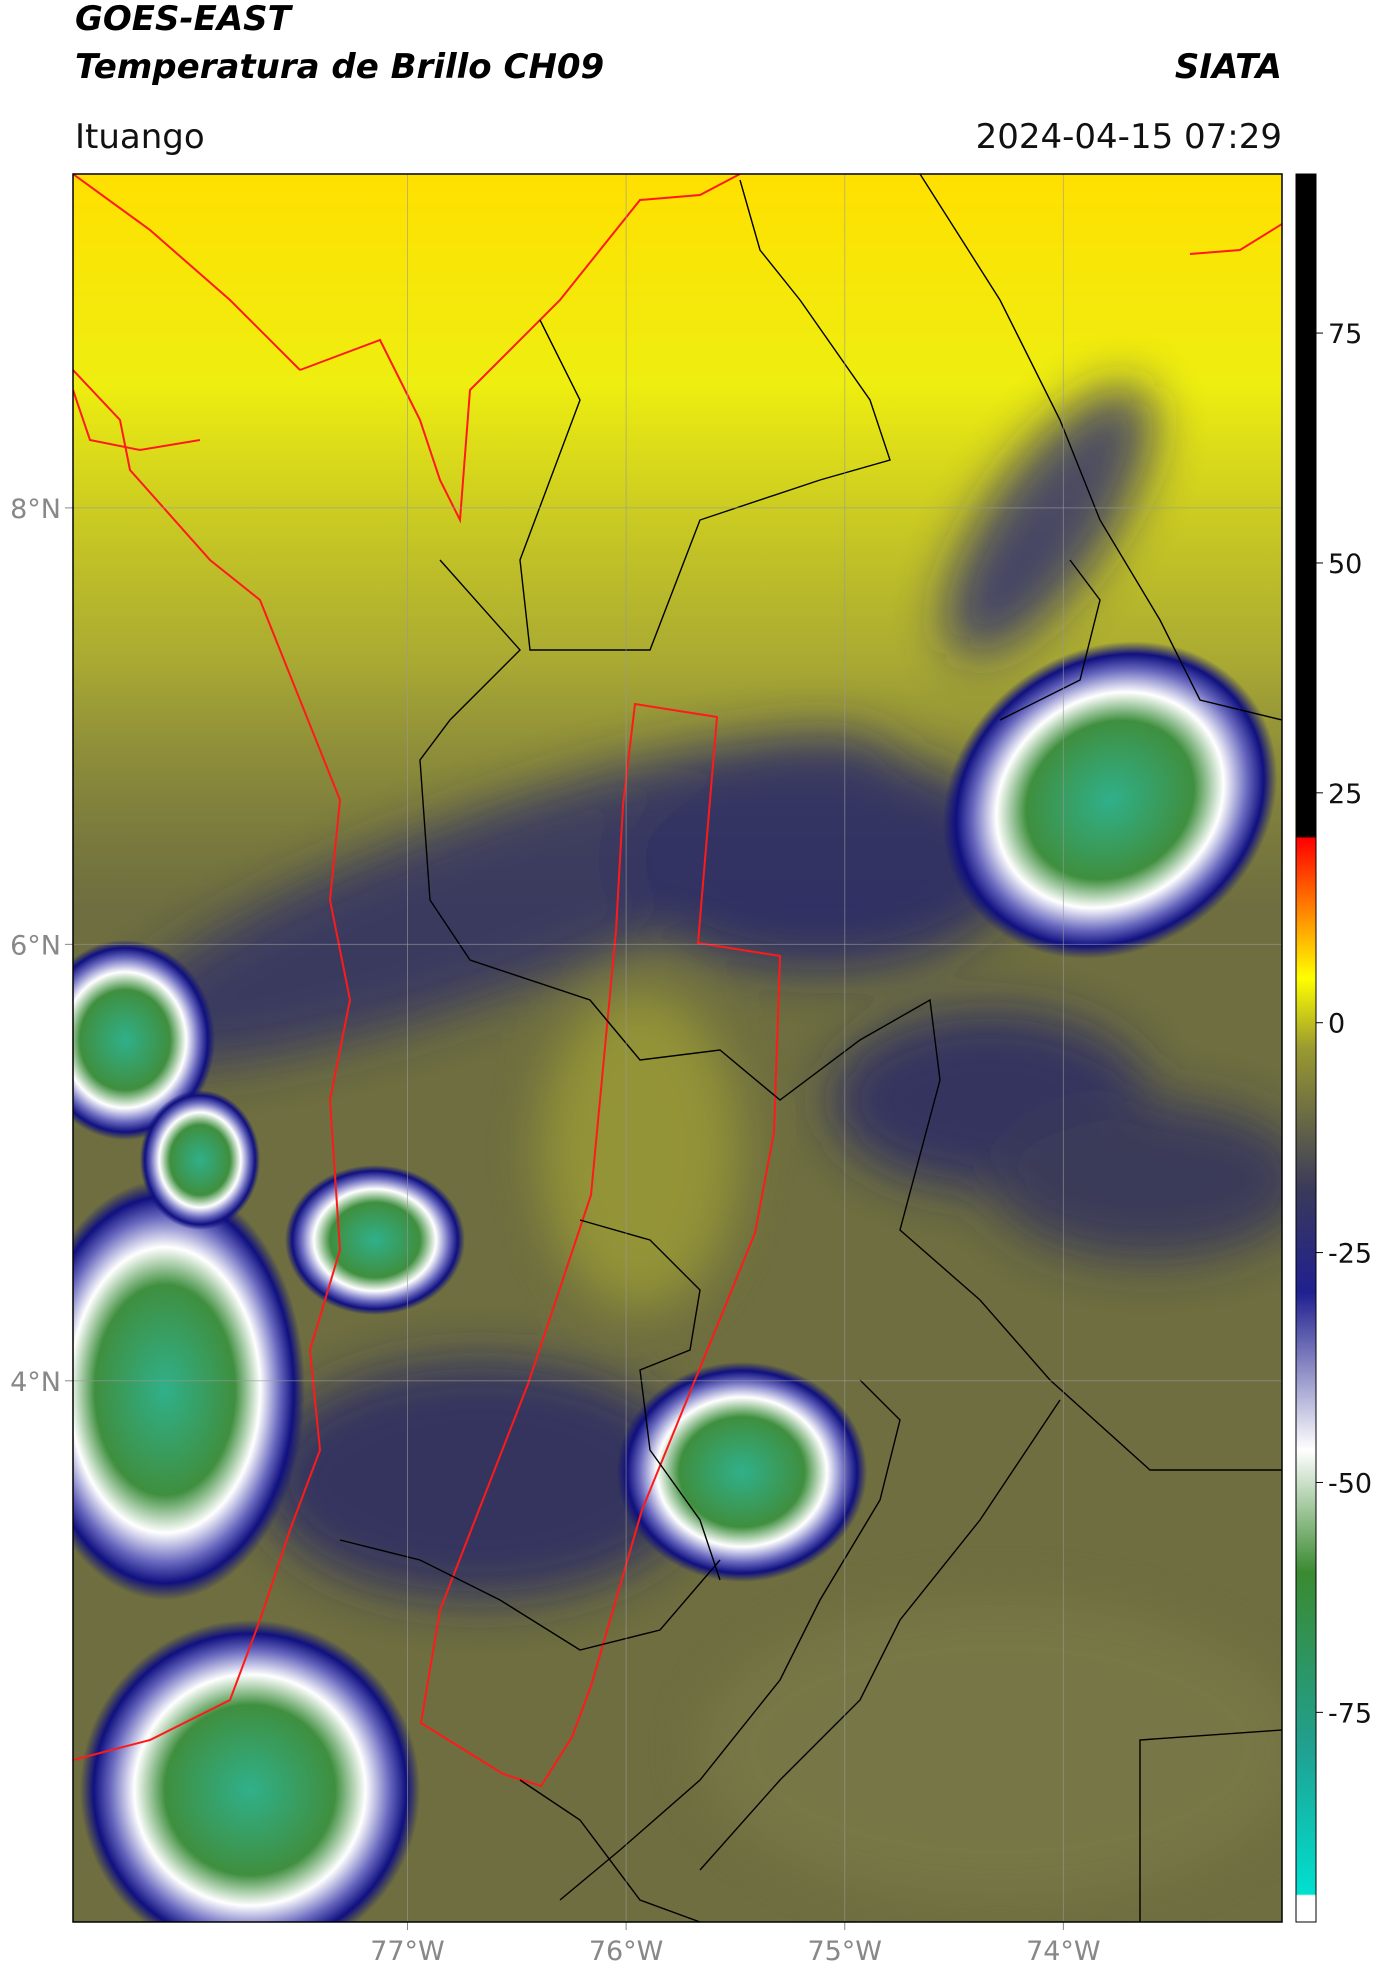 This screenshot has width=1384, height=1985. What do you see at coordinates (1129, 137) in the screenshot?
I see `datetime: 2024-04-15 07:29` at bounding box center [1129, 137].